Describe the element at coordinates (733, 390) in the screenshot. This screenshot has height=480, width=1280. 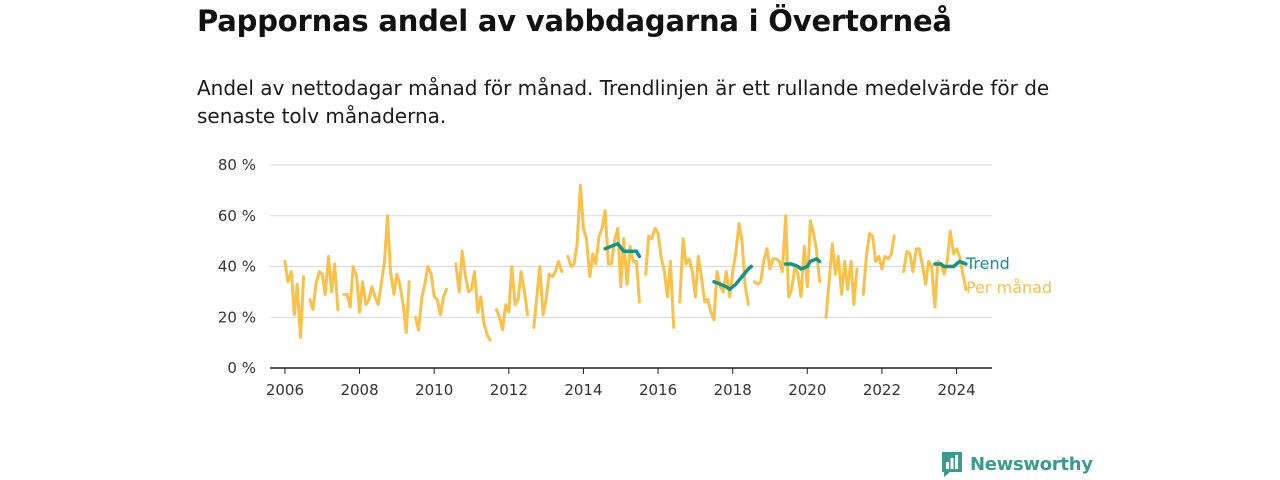
I see `x-tick-label: 2018` at that location.